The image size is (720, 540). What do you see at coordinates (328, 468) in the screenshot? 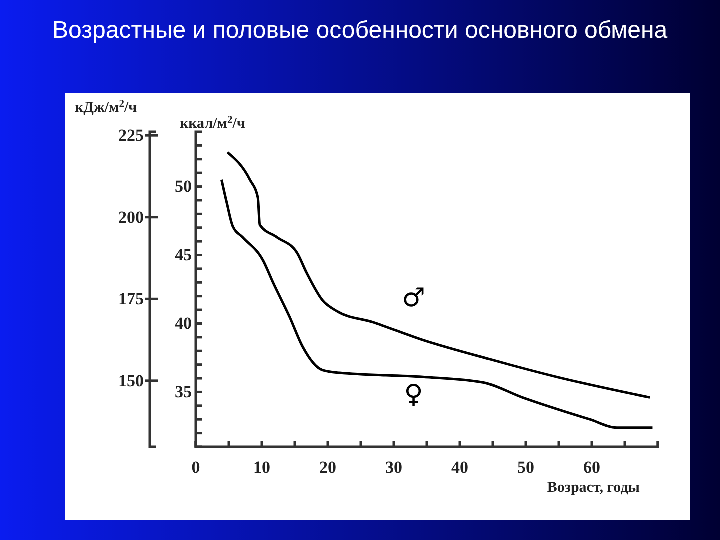
I see `x-tick-label: 20` at bounding box center [328, 468].